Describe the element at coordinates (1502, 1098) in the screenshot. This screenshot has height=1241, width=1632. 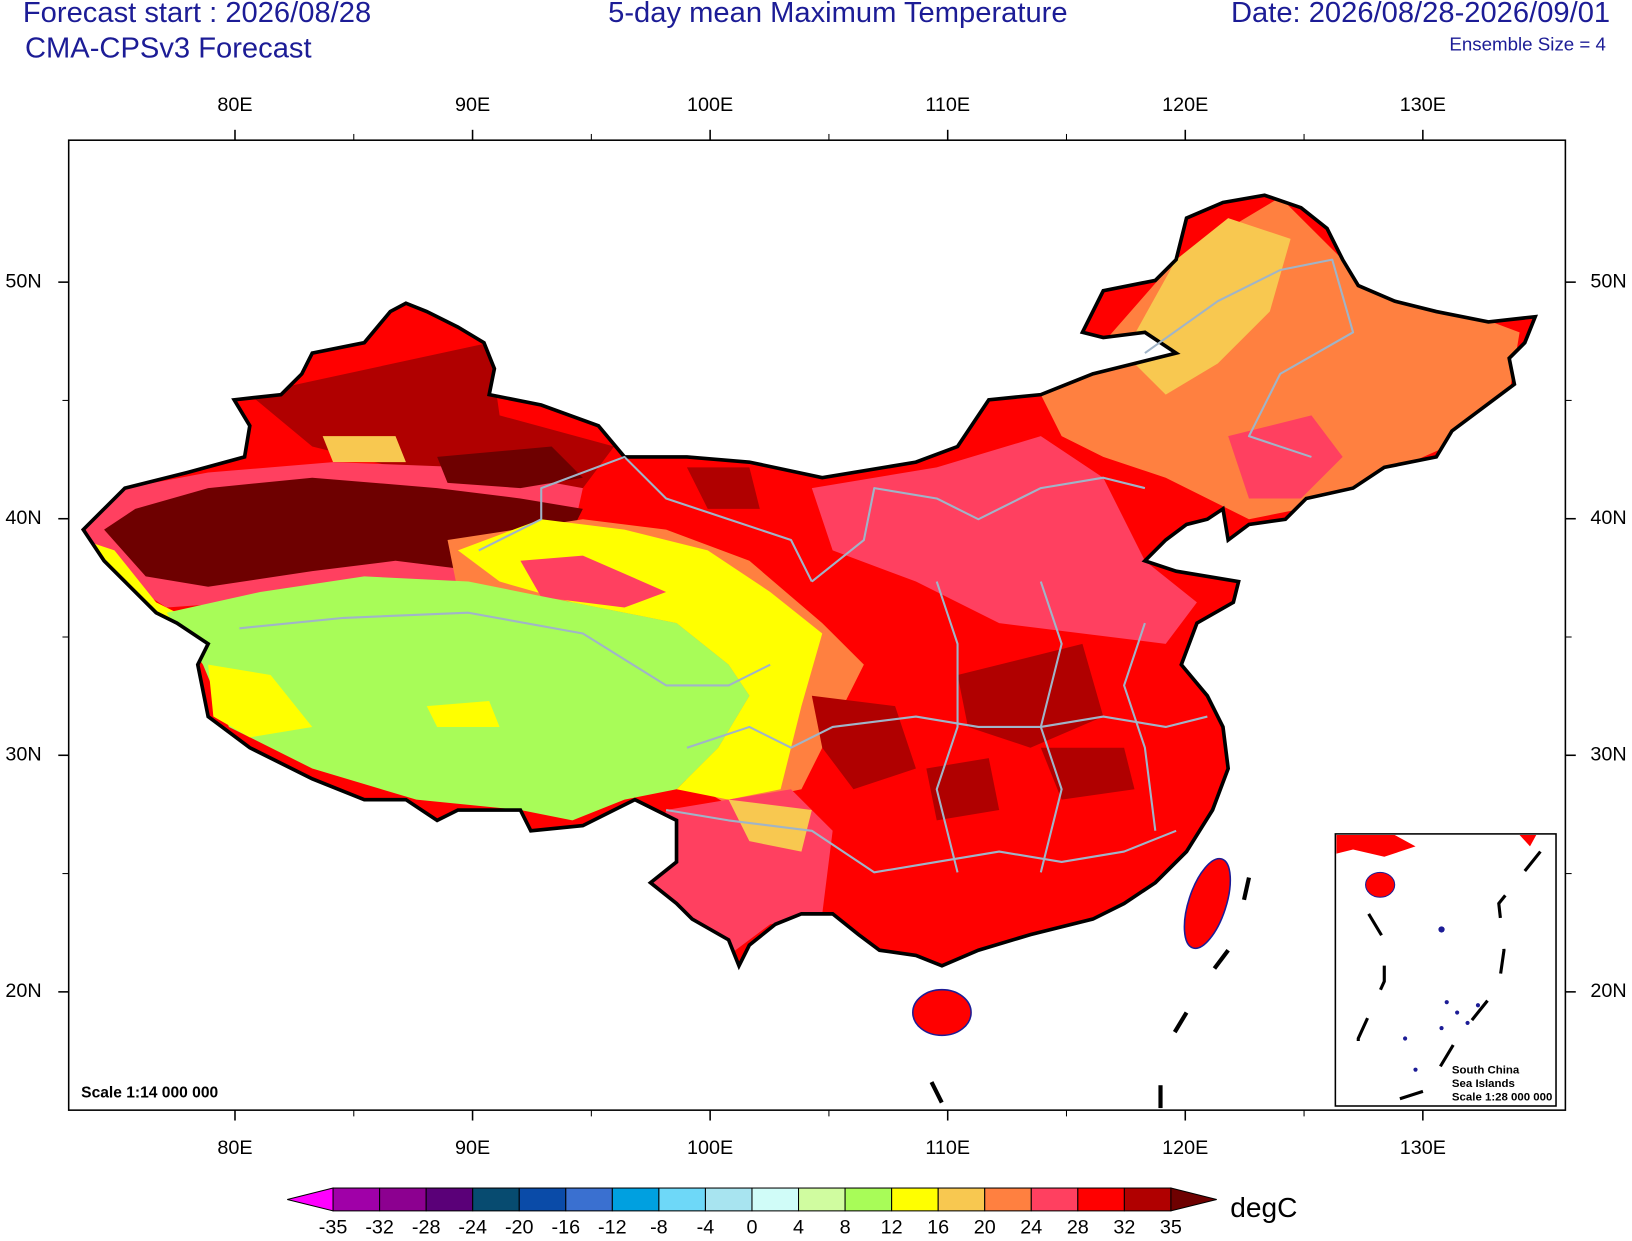
I see `inset-label: Scale 1:28 000 000` at that location.